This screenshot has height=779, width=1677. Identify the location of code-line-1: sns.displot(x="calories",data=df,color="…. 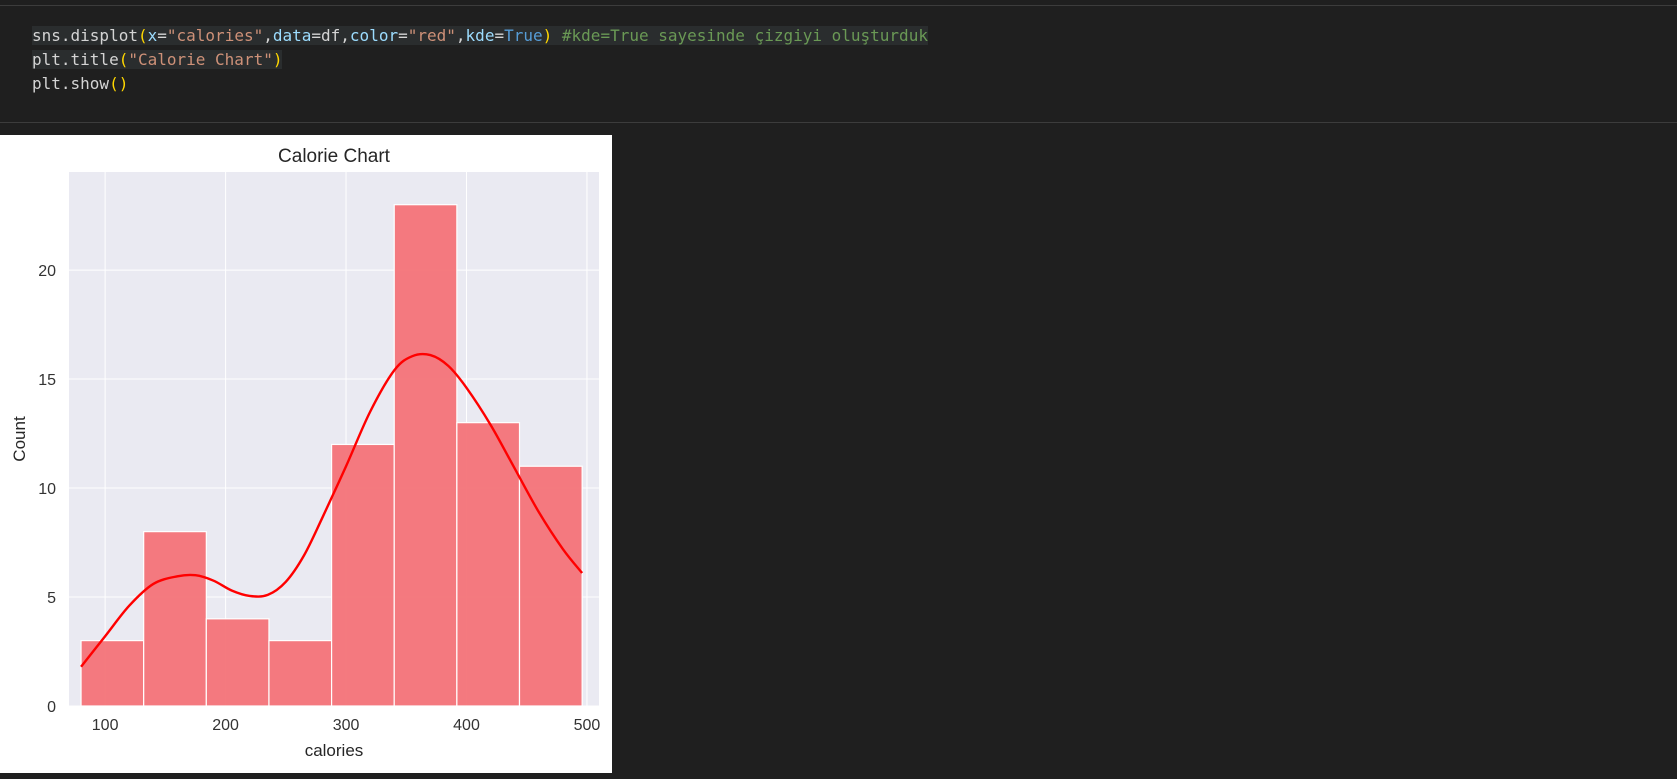
(480, 36).